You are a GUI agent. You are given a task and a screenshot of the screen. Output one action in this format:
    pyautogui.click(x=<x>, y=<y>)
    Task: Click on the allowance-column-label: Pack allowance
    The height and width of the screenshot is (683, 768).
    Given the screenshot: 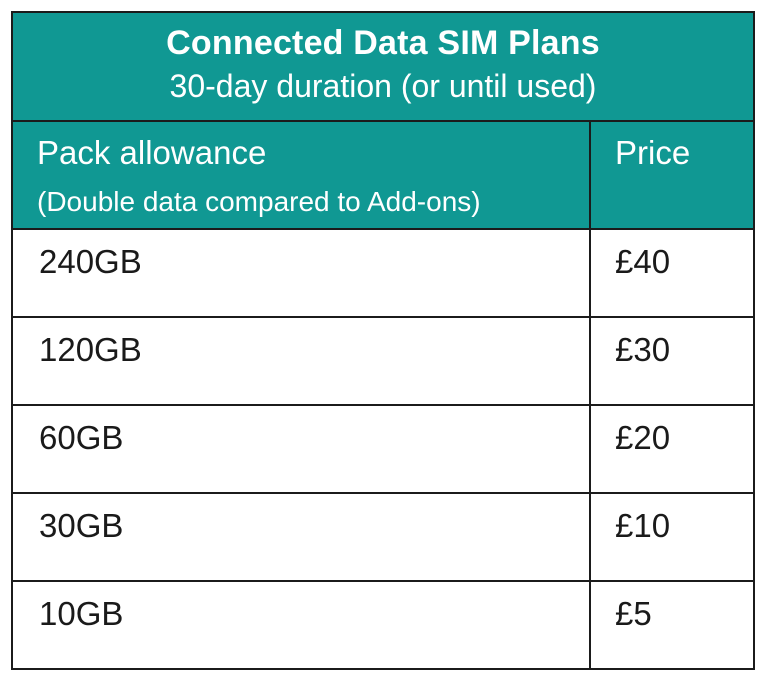 What is the action you would take?
    pyautogui.click(x=152, y=152)
    